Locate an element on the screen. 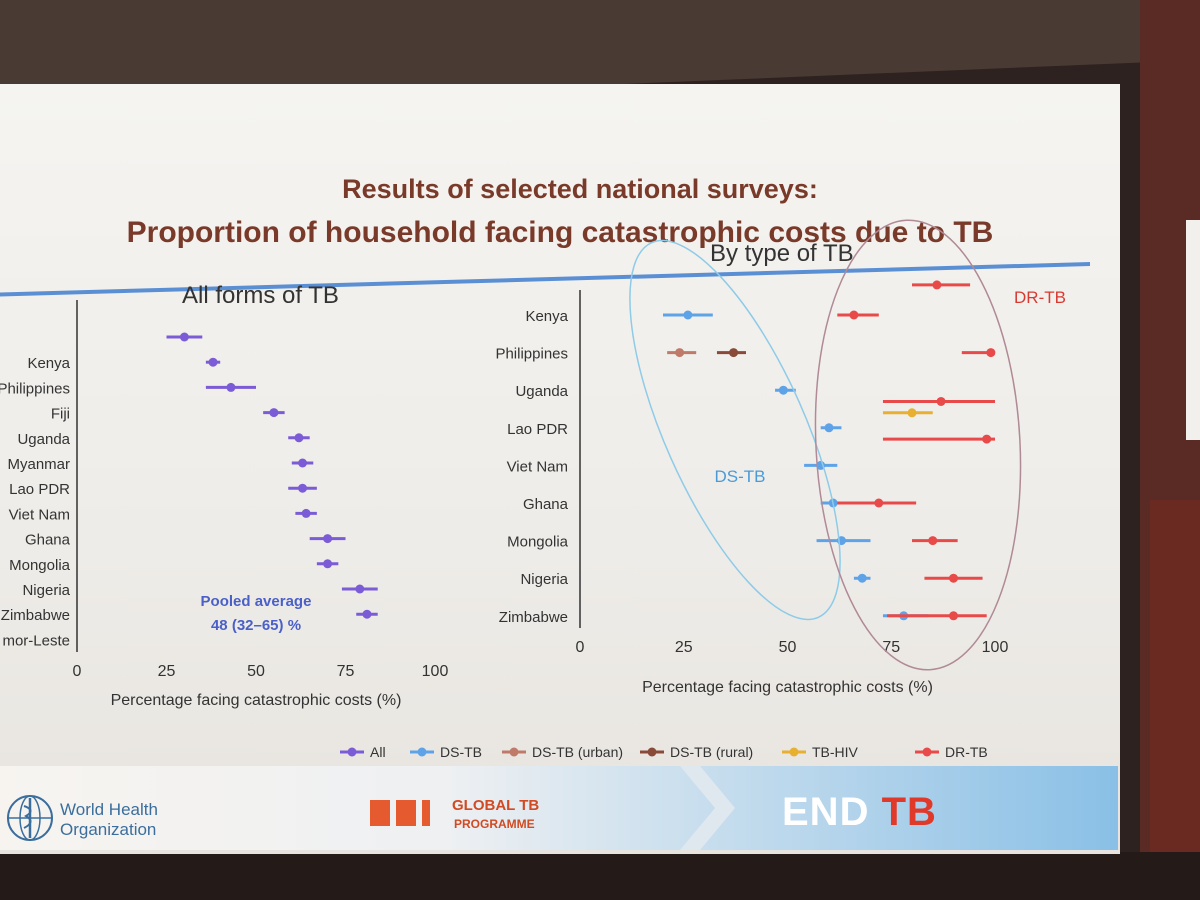 The width and height of the screenshot is (1200, 900). gtb-name: GLOBAL TB PROGRAMME is located at coordinates (495, 815).